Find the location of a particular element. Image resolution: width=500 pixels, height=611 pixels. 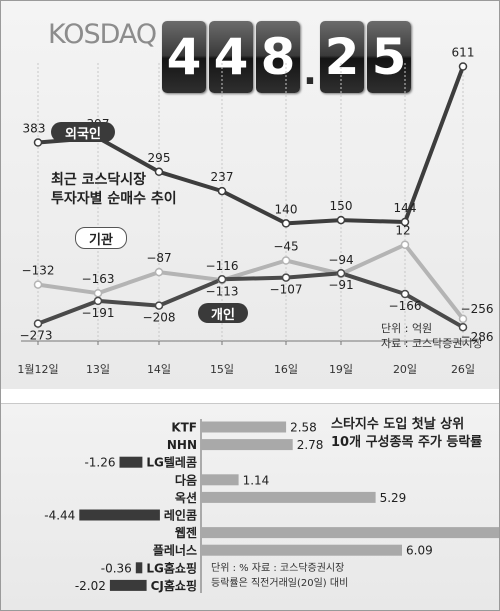

index-decimal-point: . is located at coordinates (310, 72).